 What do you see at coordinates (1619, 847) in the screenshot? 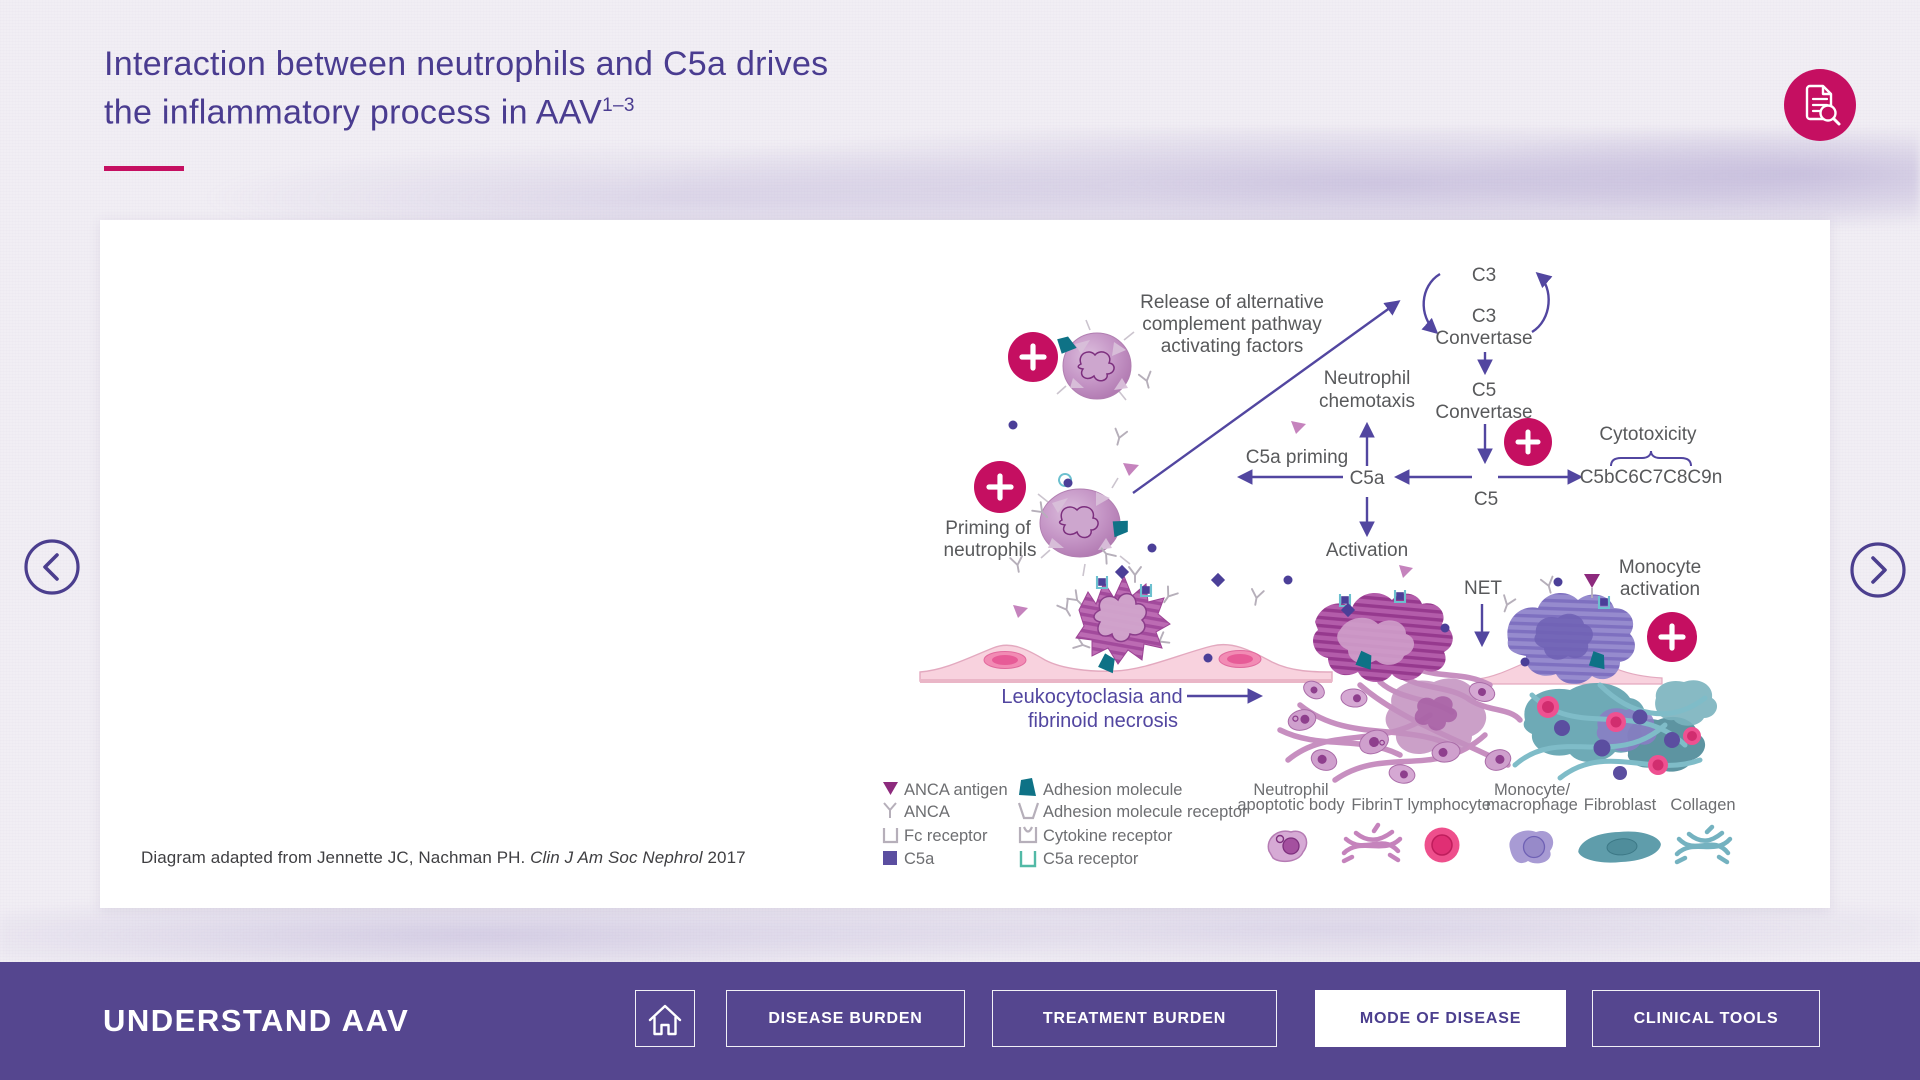
I see `fibroblast-icon` at bounding box center [1619, 847].